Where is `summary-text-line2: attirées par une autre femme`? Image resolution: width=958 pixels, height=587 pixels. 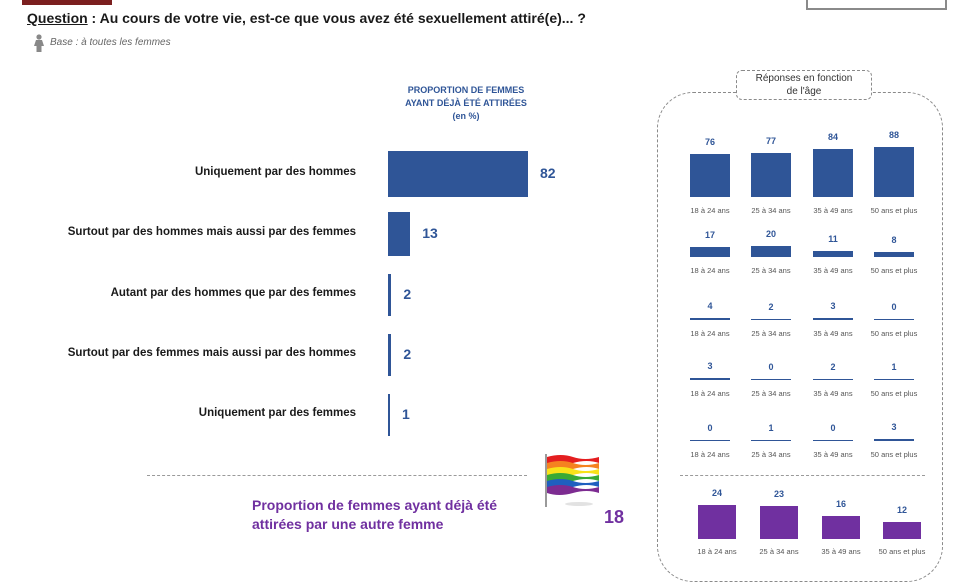 summary-text-line2: attirées par une autre femme is located at coordinates (348, 524).